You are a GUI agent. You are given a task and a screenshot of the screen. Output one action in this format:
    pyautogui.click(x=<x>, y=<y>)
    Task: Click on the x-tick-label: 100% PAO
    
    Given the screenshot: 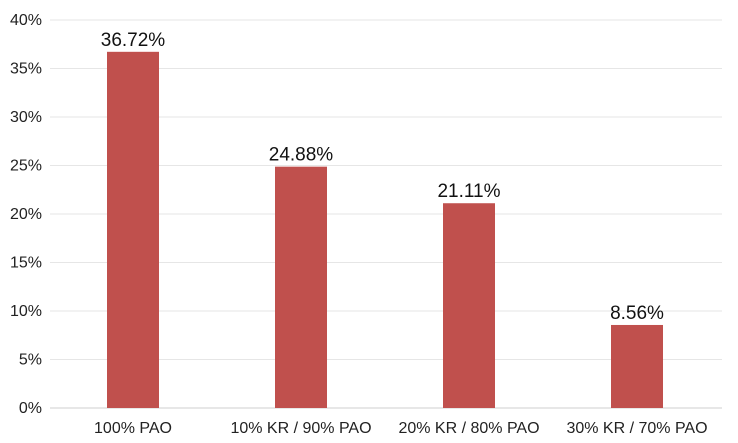 What is the action you would take?
    pyautogui.click(x=133, y=428)
    